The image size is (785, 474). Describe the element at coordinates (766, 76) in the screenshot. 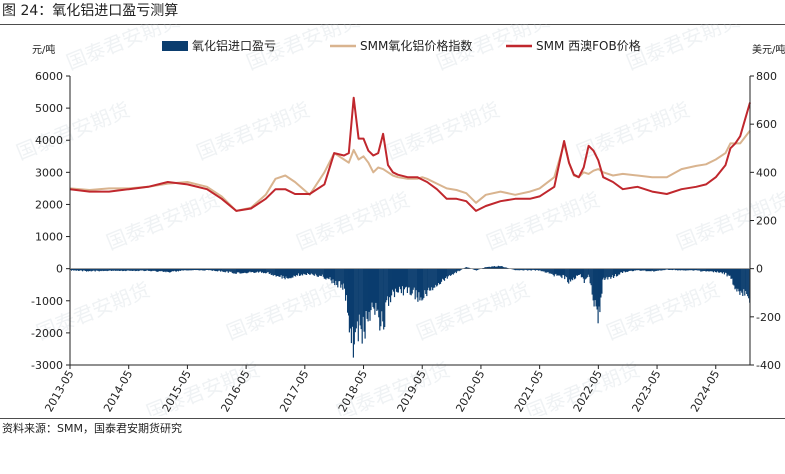

I see `y-right-tick-label: 800` at that location.